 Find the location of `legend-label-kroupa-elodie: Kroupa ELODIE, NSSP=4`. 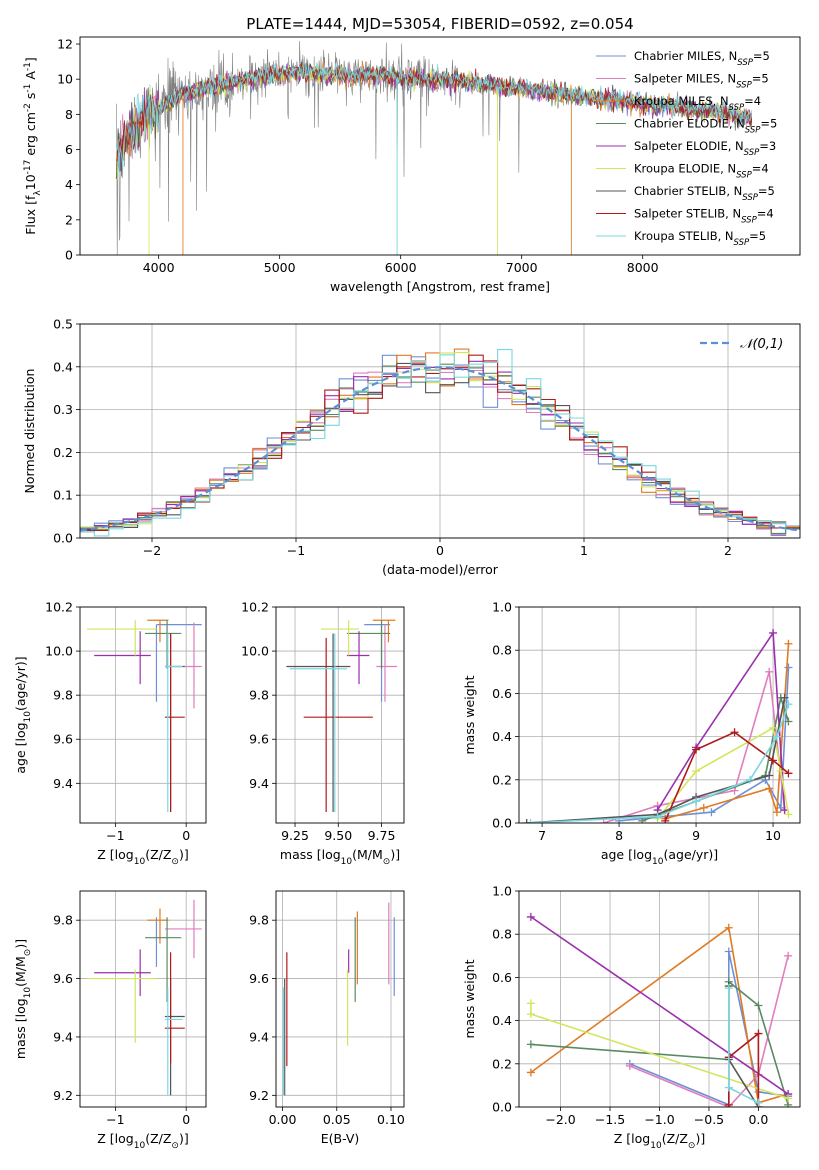

legend-label-kroupa-elodie: Kroupa ELODIE, NSSP=4 is located at coordinates (701, 171).